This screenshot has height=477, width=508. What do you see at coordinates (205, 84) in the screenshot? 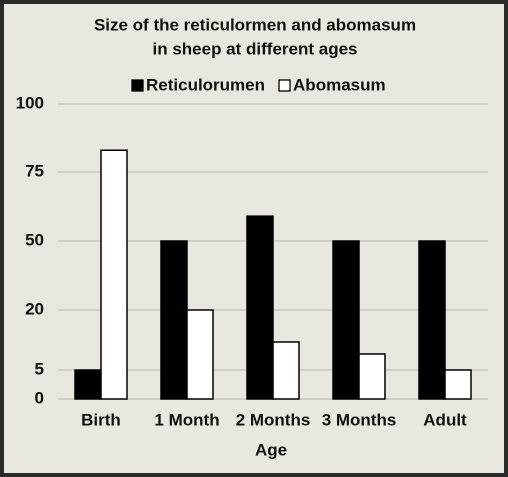
I see `legend-label: Reticulorumen` at bounding box center [205, 84].